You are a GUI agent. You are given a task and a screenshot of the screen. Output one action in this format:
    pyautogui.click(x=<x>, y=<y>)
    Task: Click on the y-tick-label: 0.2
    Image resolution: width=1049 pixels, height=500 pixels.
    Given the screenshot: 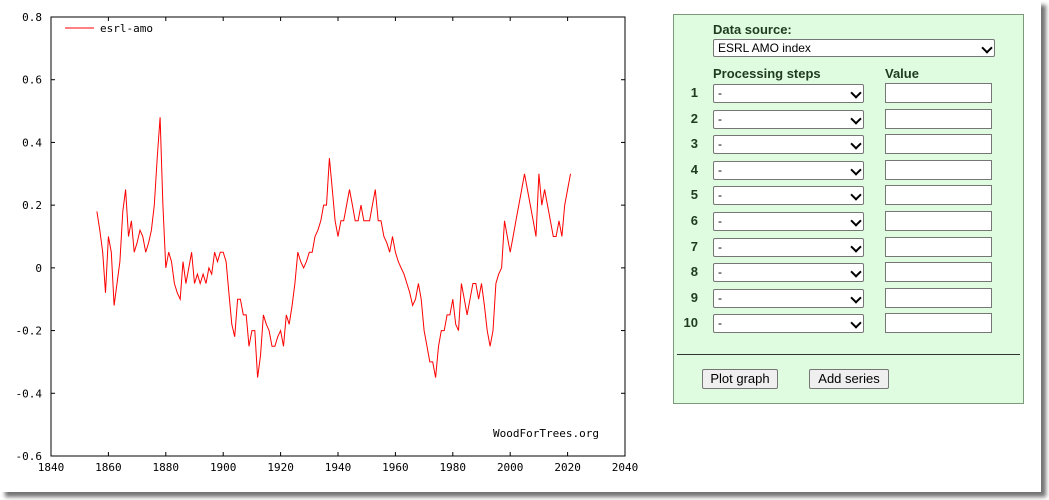 What is the action you would take?
    pyautogui.click(x=32, y=205)
    